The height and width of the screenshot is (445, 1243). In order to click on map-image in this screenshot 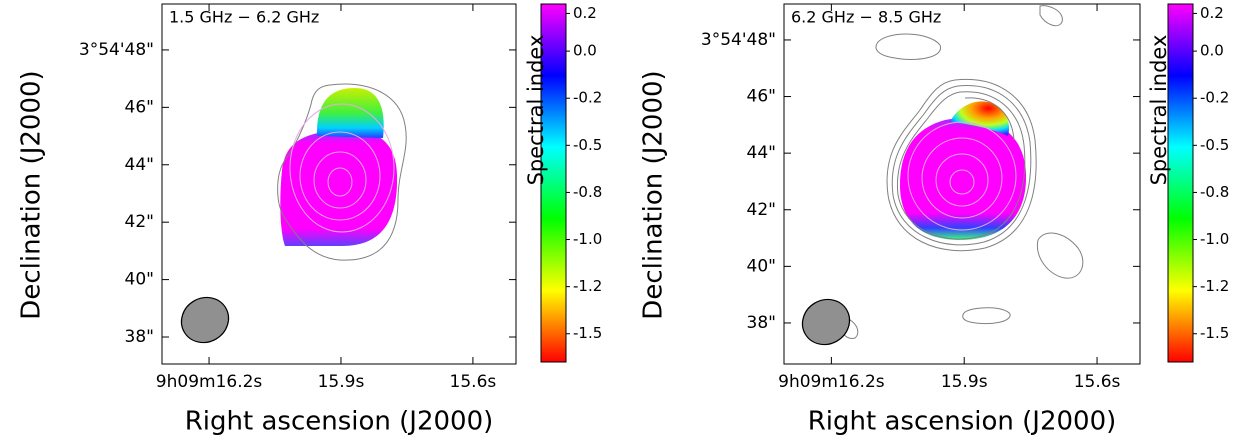, I will do `click(293, 213)`.